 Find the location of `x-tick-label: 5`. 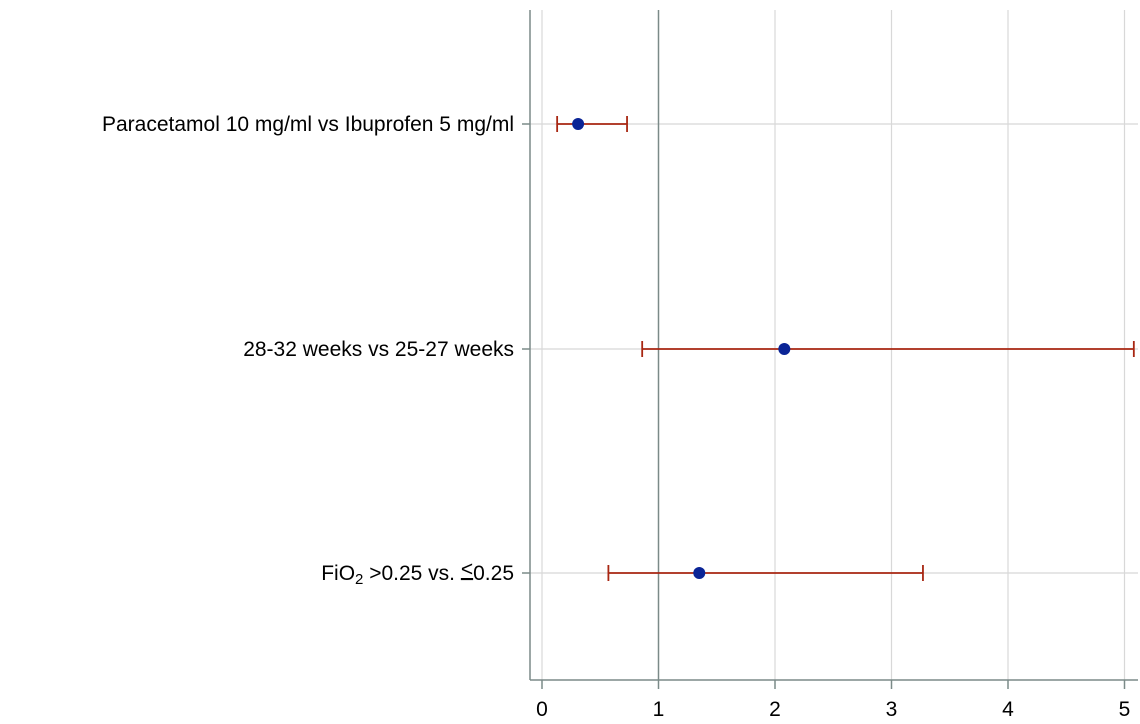

x-tick-label: 5 is located at coordinates (1125, 709).